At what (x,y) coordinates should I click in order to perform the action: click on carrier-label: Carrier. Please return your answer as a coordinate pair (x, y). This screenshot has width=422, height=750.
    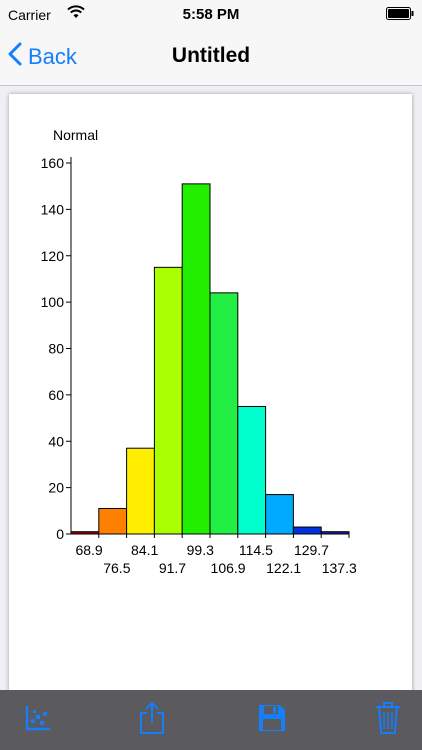
    Looking at the image, I should click on (29, 15).